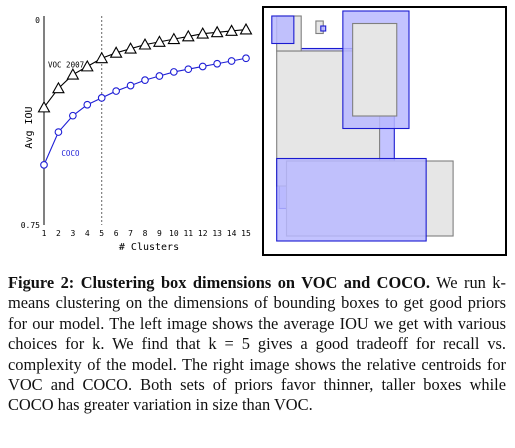 The height and width of the screenshot is (448, 515). What do you see at coordinates (116, 233) in the screenshot?
I see `x-tick-label: 6` at bounding box center [116, 233].